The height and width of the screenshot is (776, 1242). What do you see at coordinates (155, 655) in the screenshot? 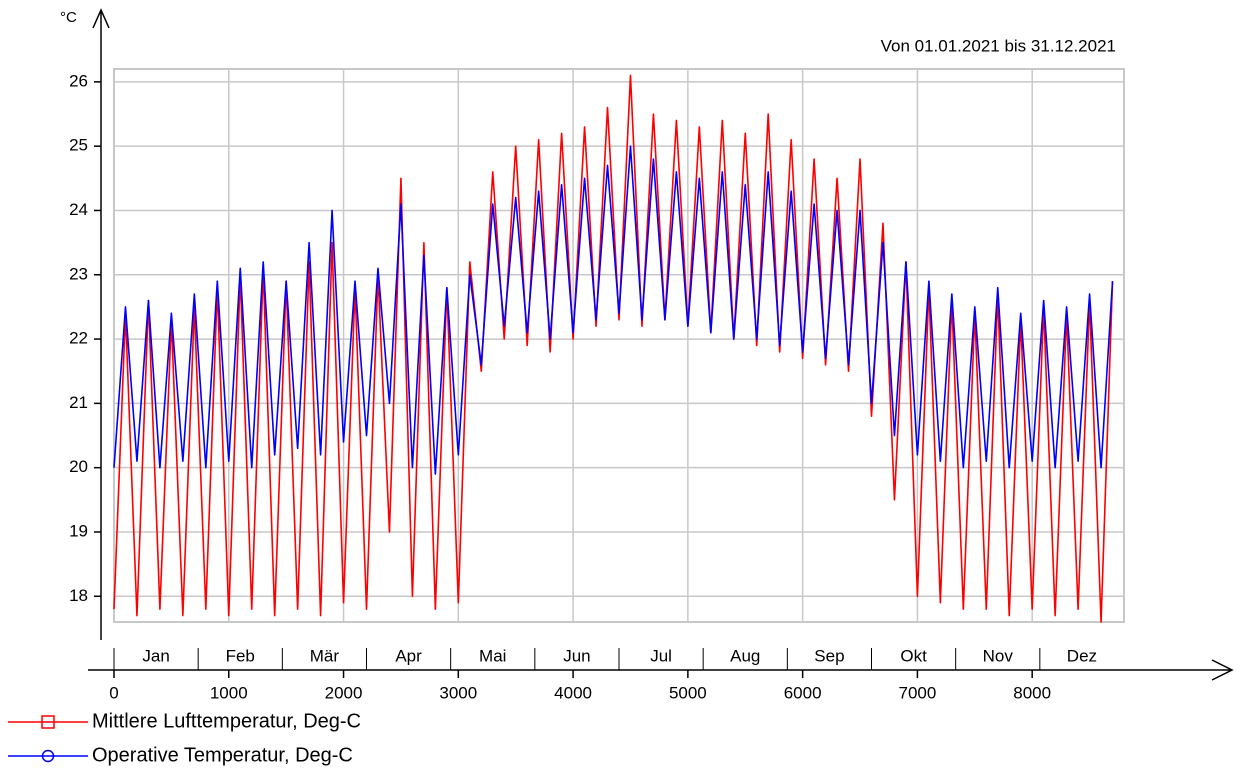
I see `month-label: Jan` at bounding box center [155, 655].